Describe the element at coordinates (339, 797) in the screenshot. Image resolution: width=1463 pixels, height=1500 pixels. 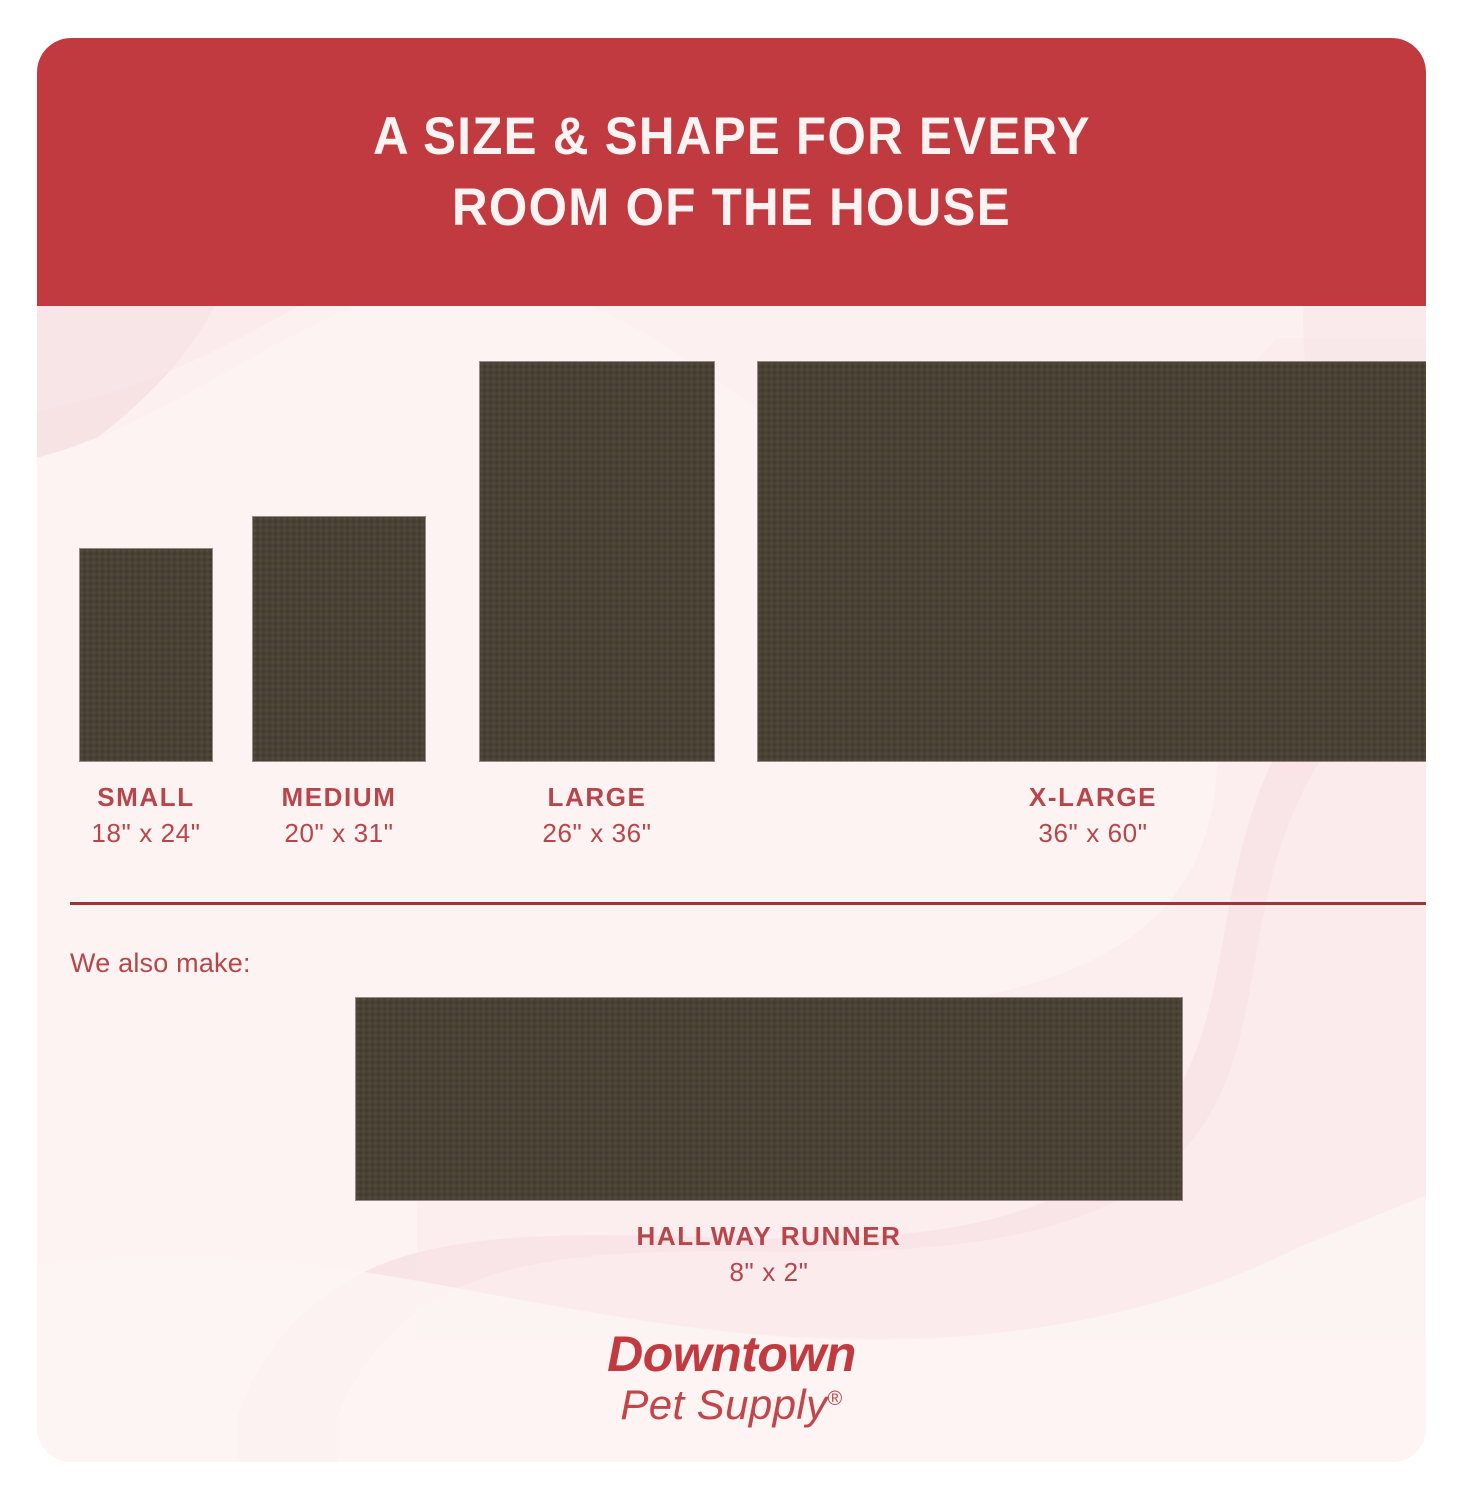
I see `size-label-medium: MEDIUM` at that location.